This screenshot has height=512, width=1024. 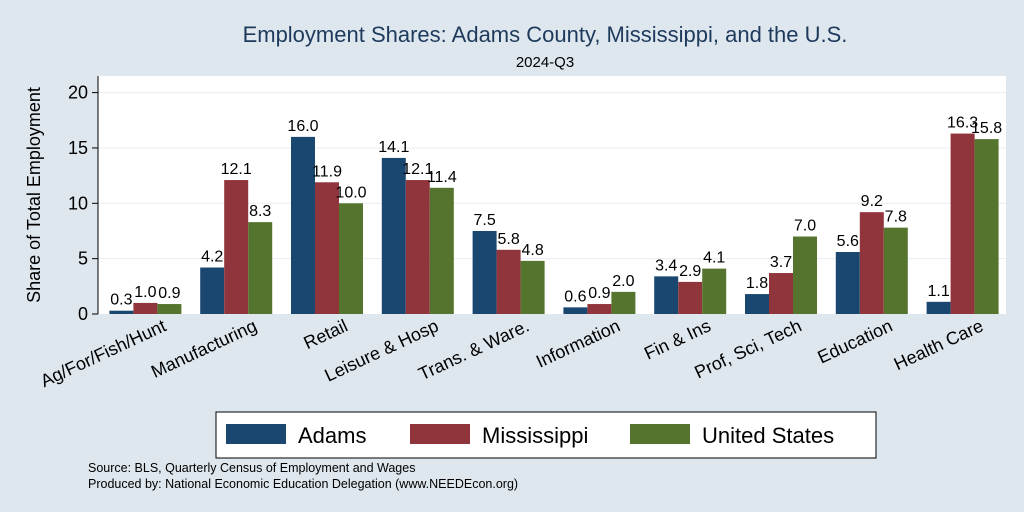 What do you see at coordinates (484, 220) in the screenshot?
I see `data-label: 7.5` at bounding box center [484, 220].